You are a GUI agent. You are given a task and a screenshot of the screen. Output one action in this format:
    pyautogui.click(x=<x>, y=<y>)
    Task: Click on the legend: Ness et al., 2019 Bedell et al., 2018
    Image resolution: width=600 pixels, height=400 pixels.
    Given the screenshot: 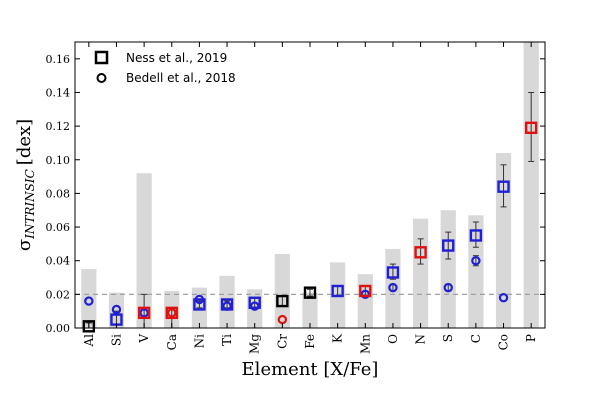 What is the action you would take?
    pyautogui.click(x=165, y=67)
    